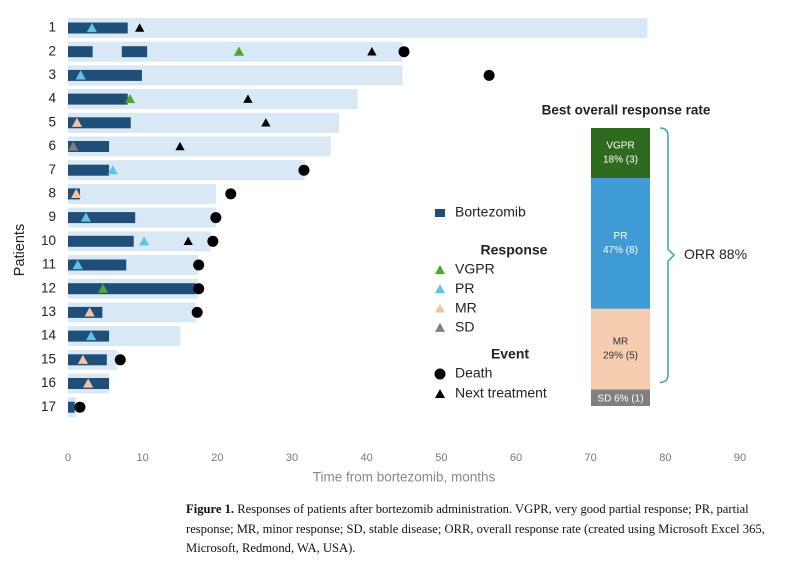  Describe the element at coordinates (715, 254) in the screenshot. I see `annotation: ORR 88%` at that location.